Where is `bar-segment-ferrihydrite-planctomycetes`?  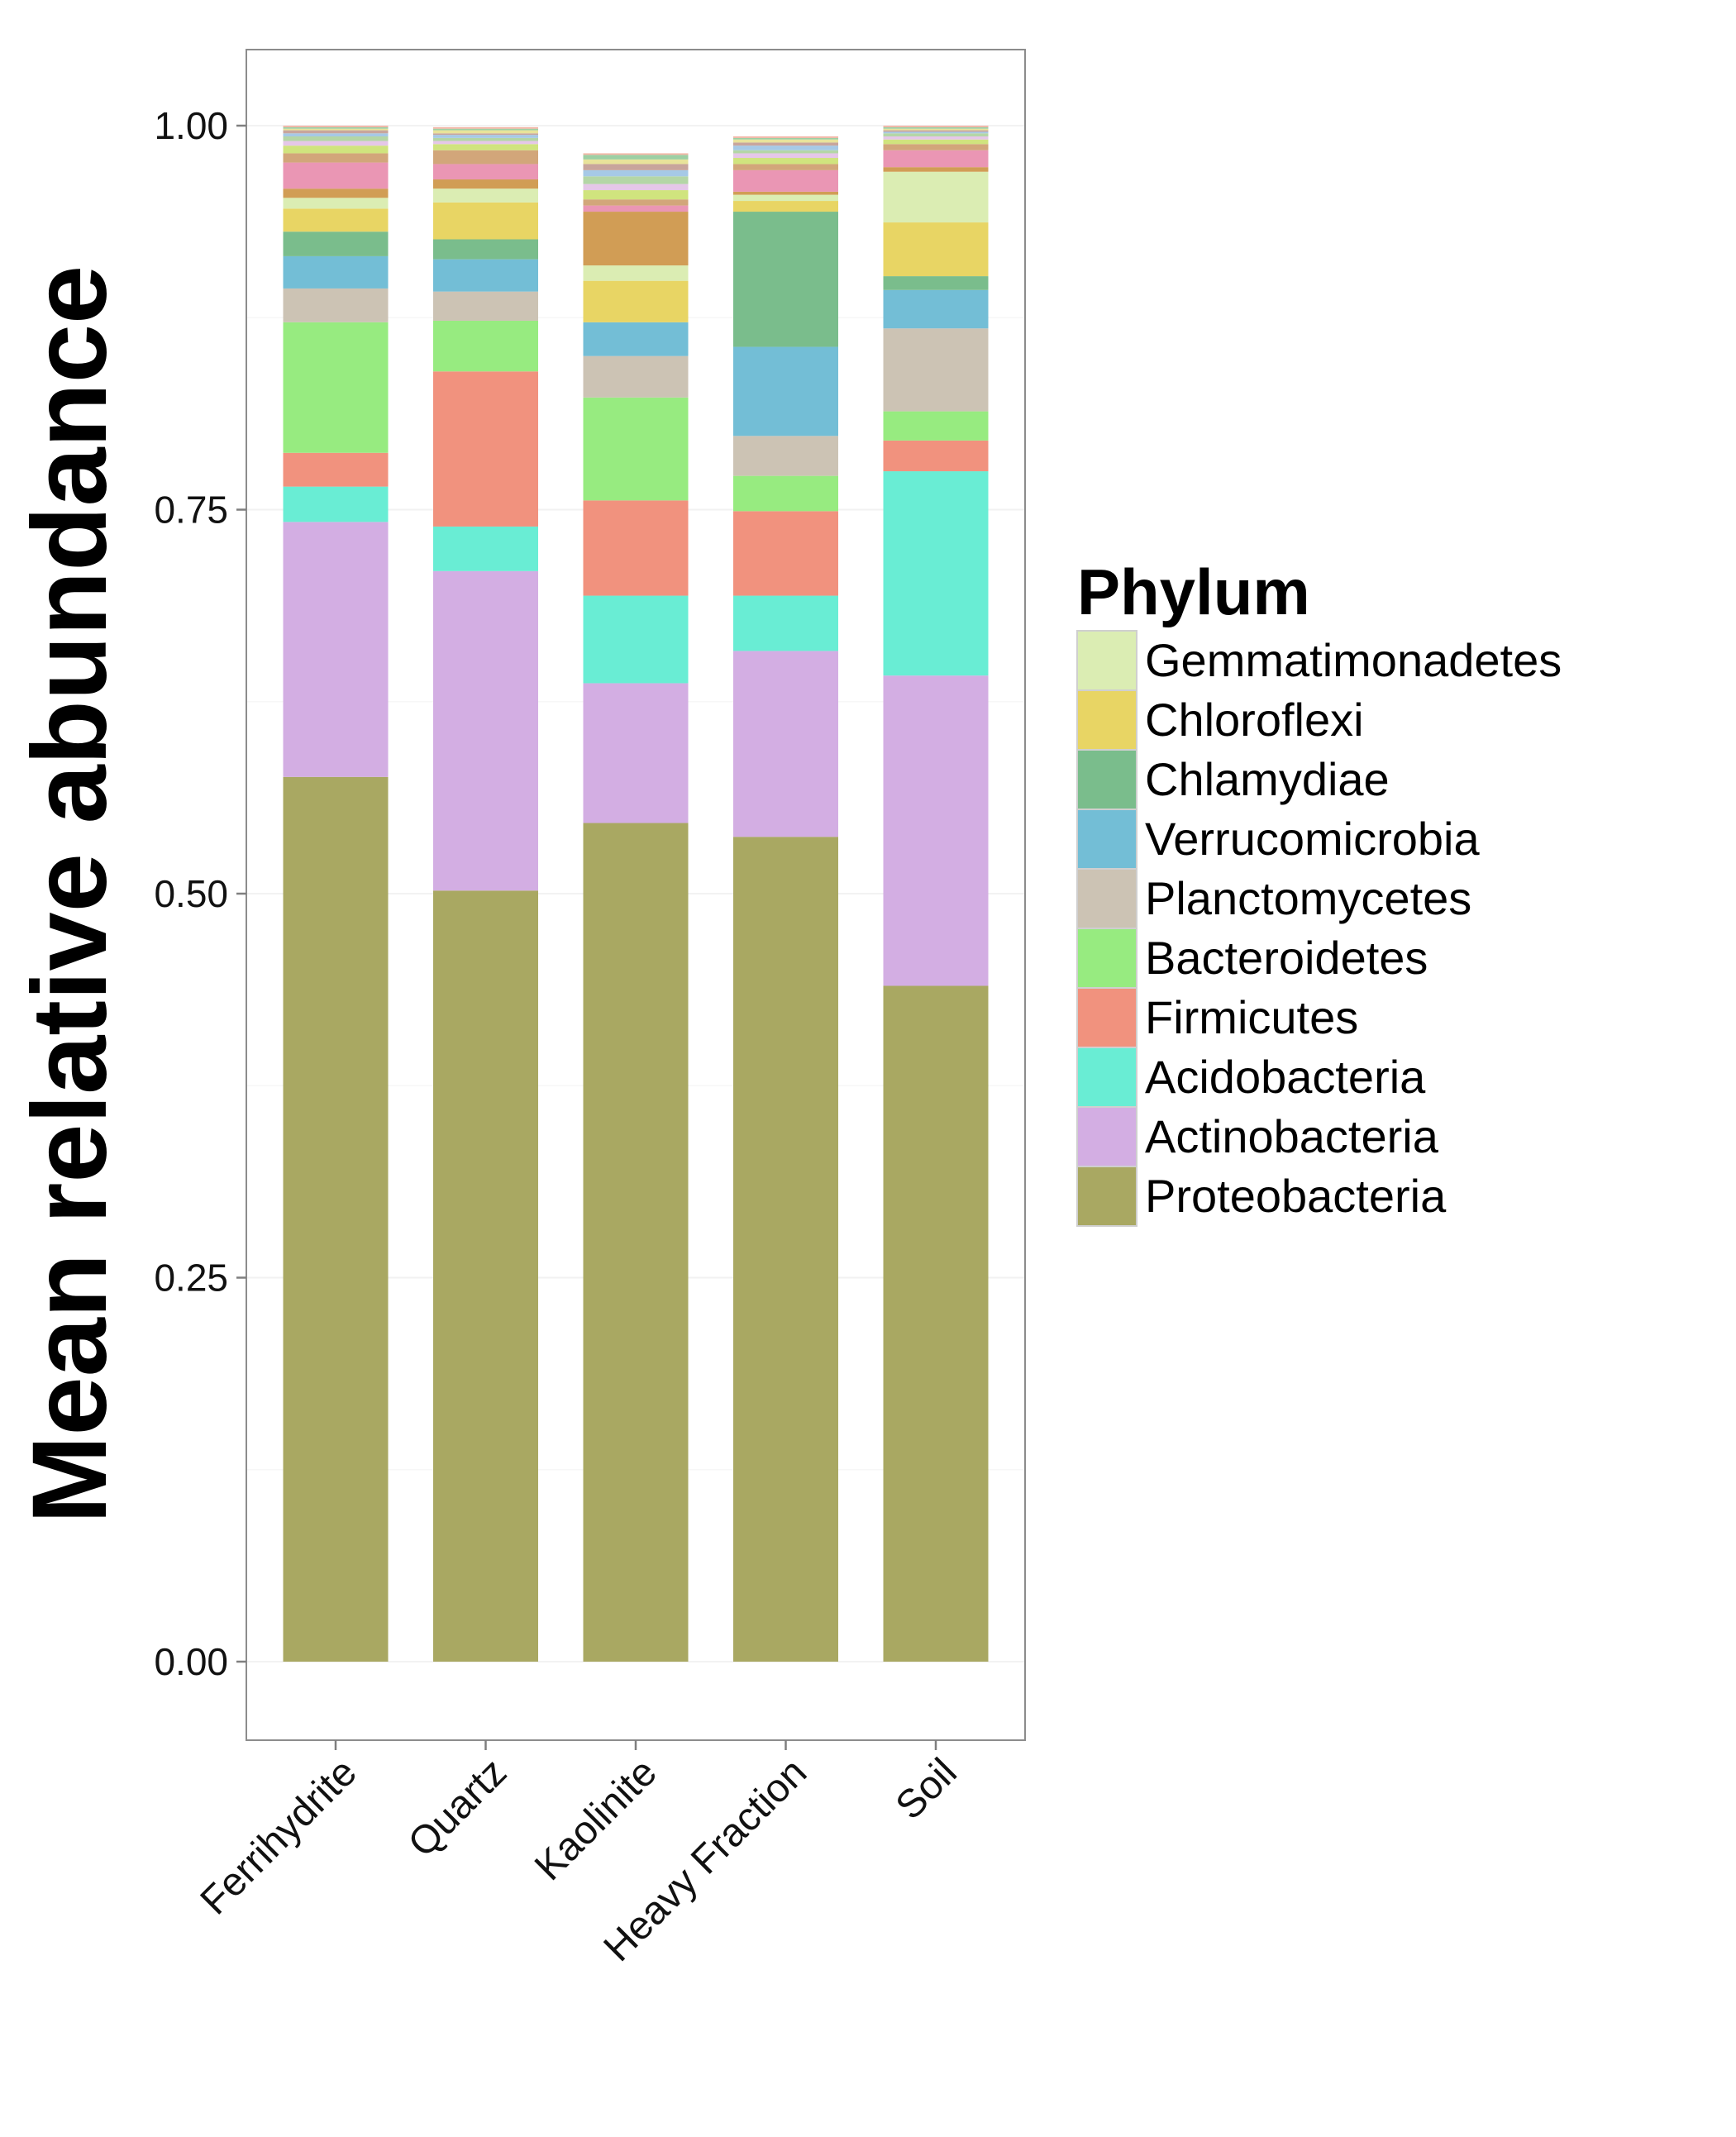
bar-segment-ferrihydrite-planctomycetes is located at coordinates (336, 305).